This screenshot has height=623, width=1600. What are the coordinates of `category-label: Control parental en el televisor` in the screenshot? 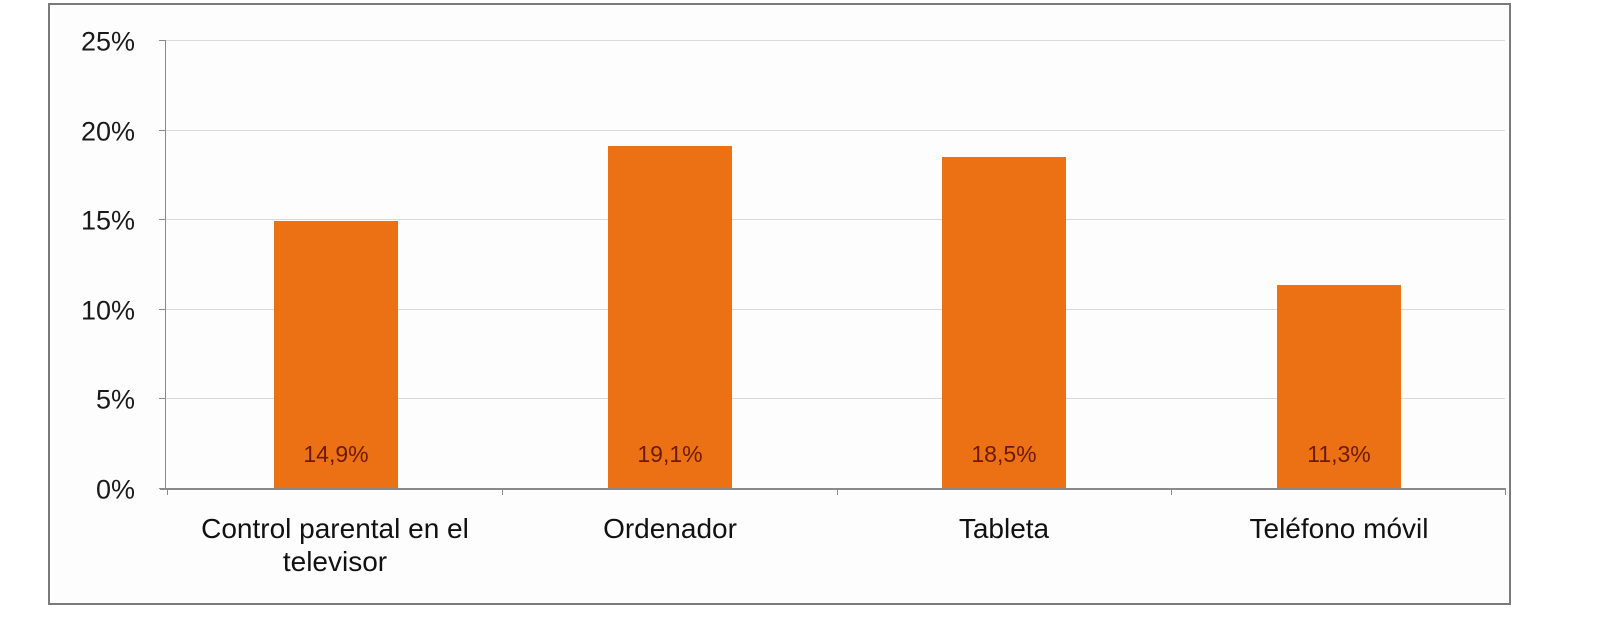 It's located at (335, 545).